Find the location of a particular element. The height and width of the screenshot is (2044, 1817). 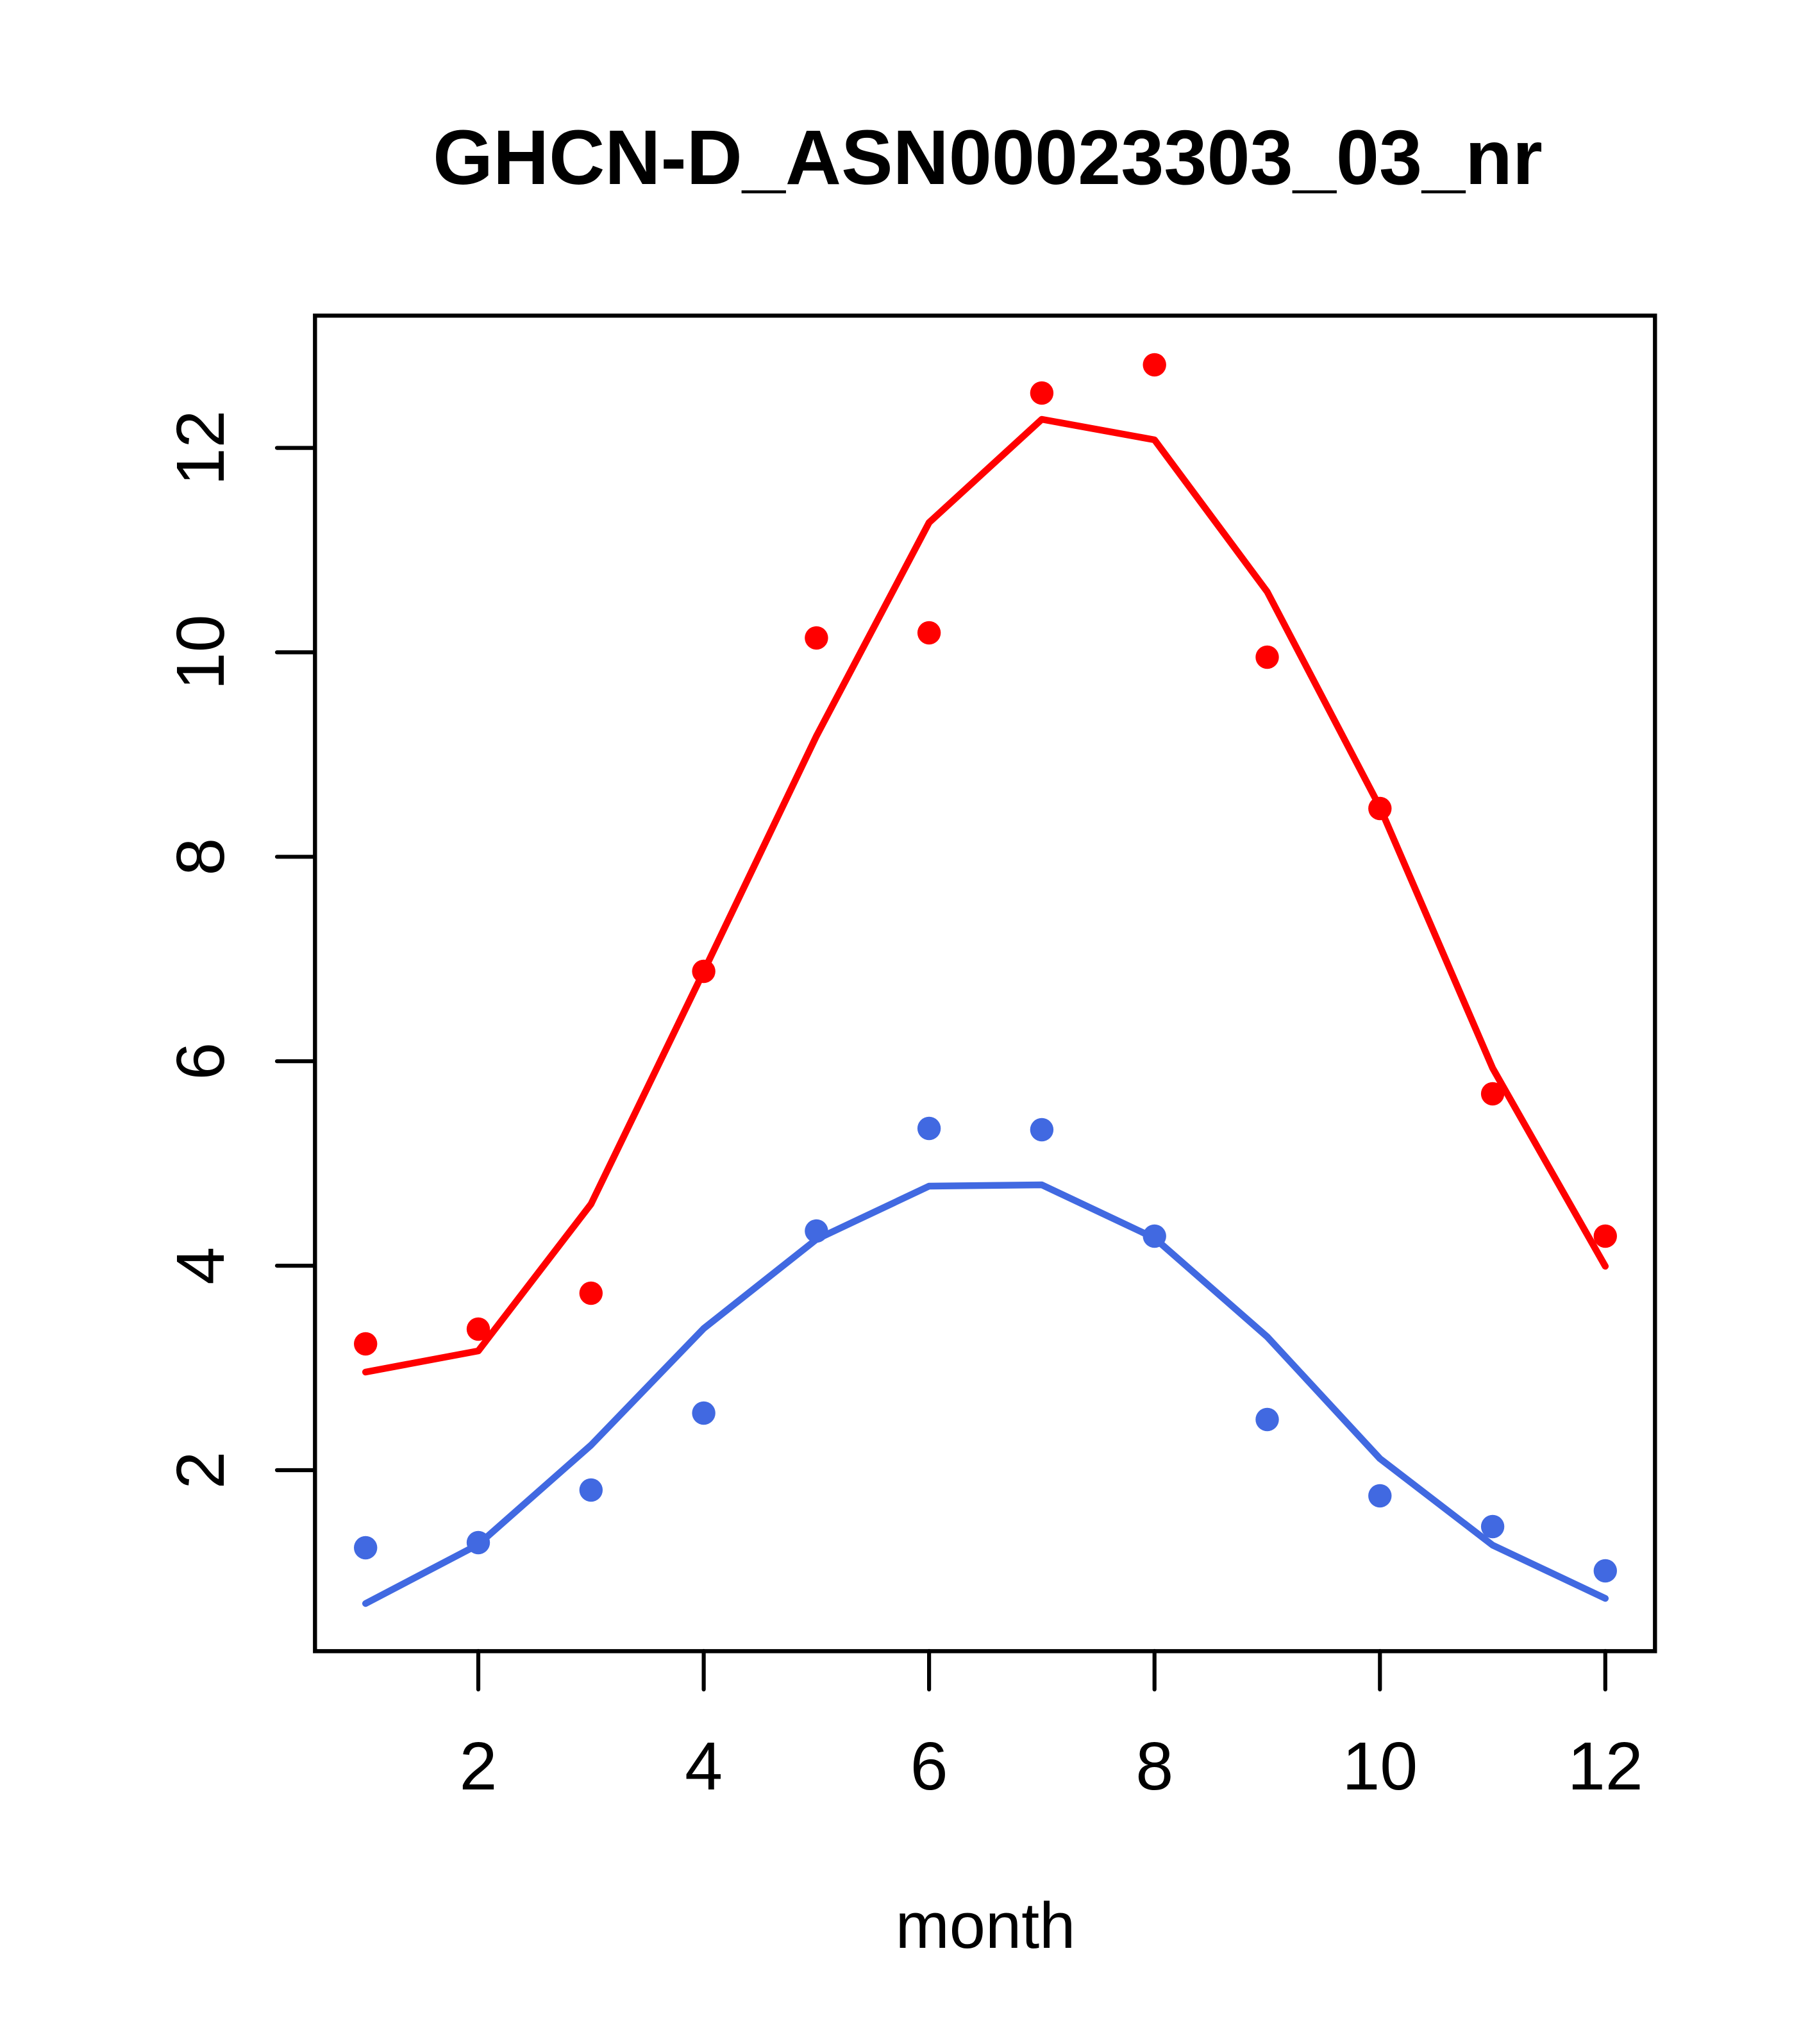

svg-text: month is located at coordinates (986, 1926).